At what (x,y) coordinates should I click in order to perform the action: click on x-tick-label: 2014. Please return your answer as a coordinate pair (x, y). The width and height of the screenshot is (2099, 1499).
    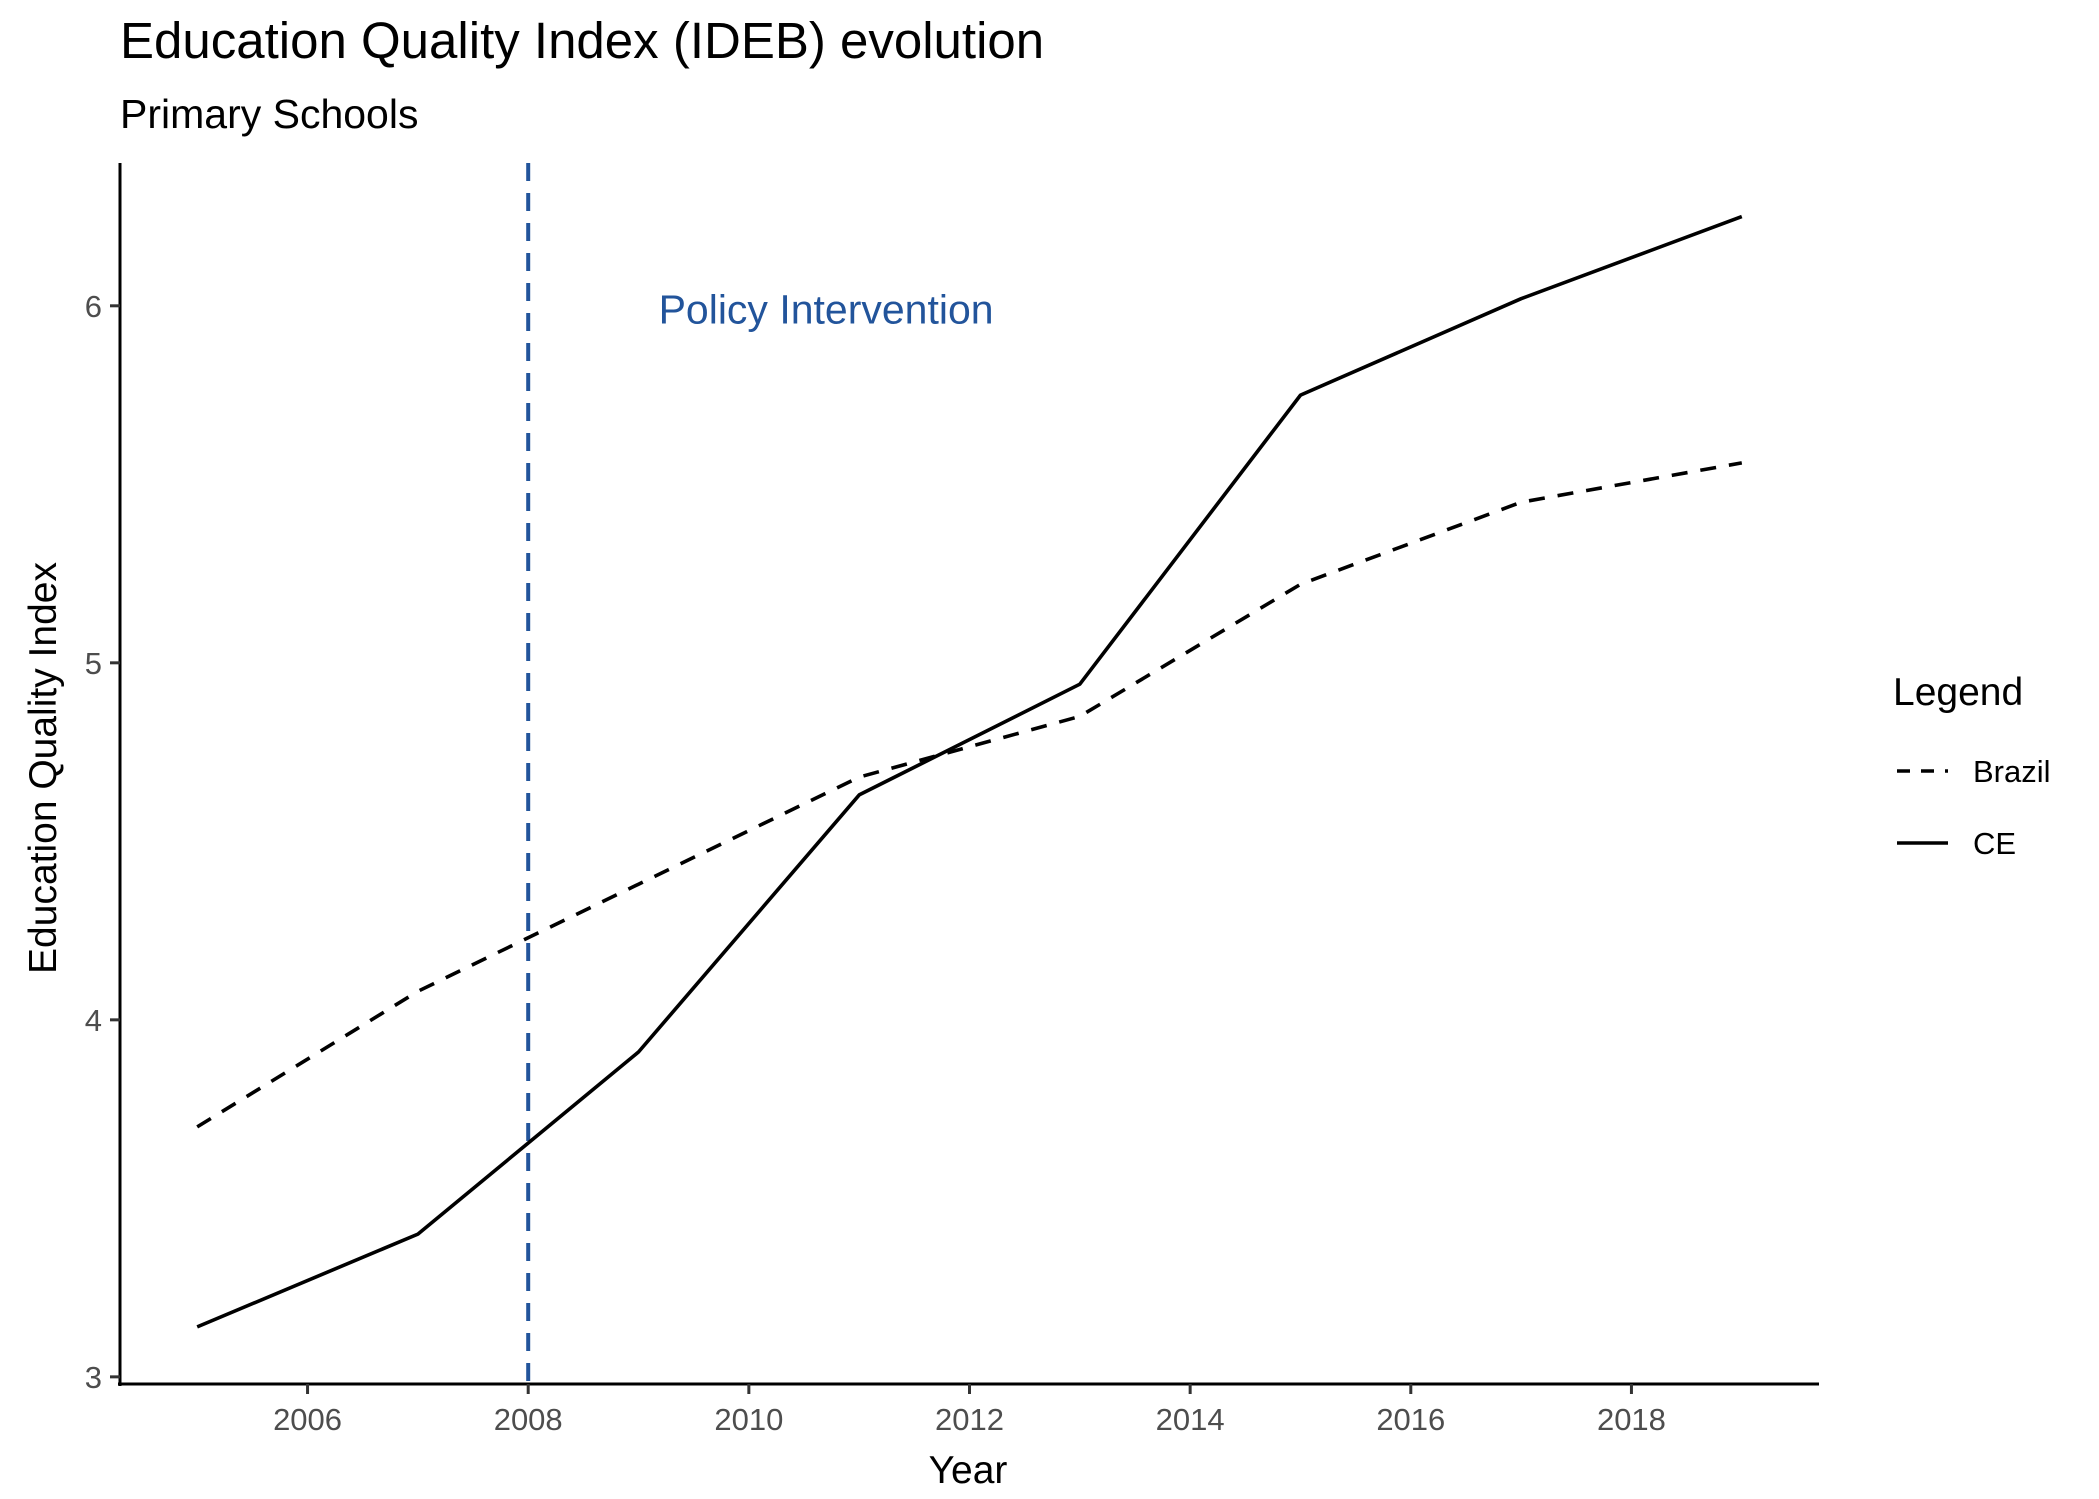
    Looking at the image, I should click on (1190, 1419).